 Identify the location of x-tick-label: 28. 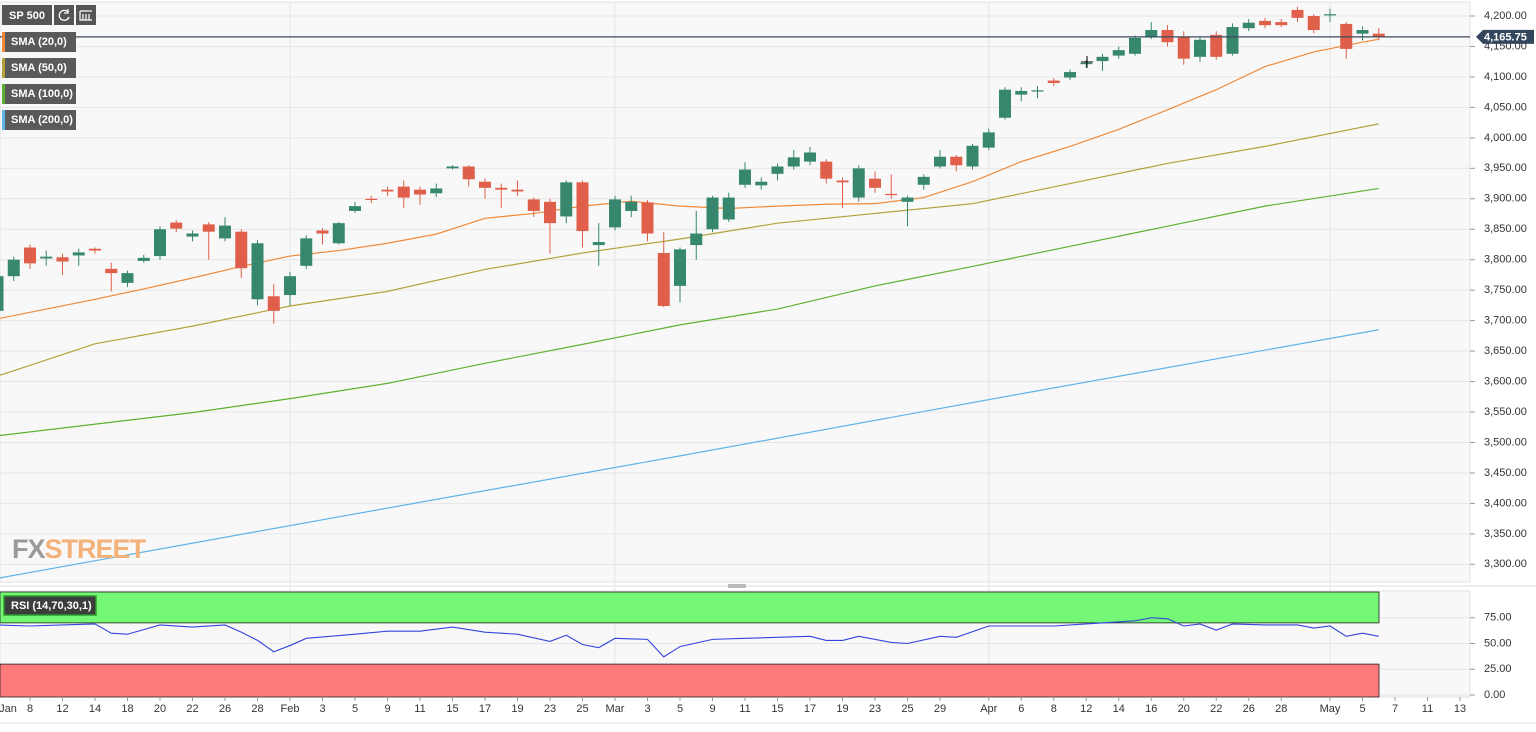
(1281, 709).